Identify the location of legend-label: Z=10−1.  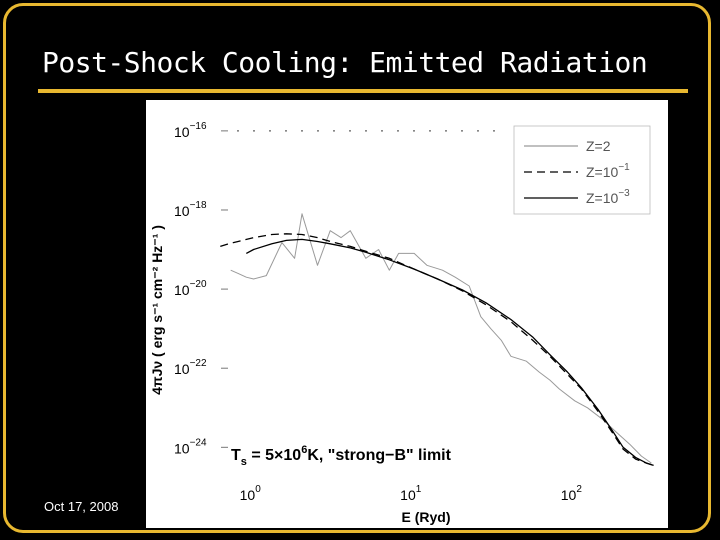
(608, 171).